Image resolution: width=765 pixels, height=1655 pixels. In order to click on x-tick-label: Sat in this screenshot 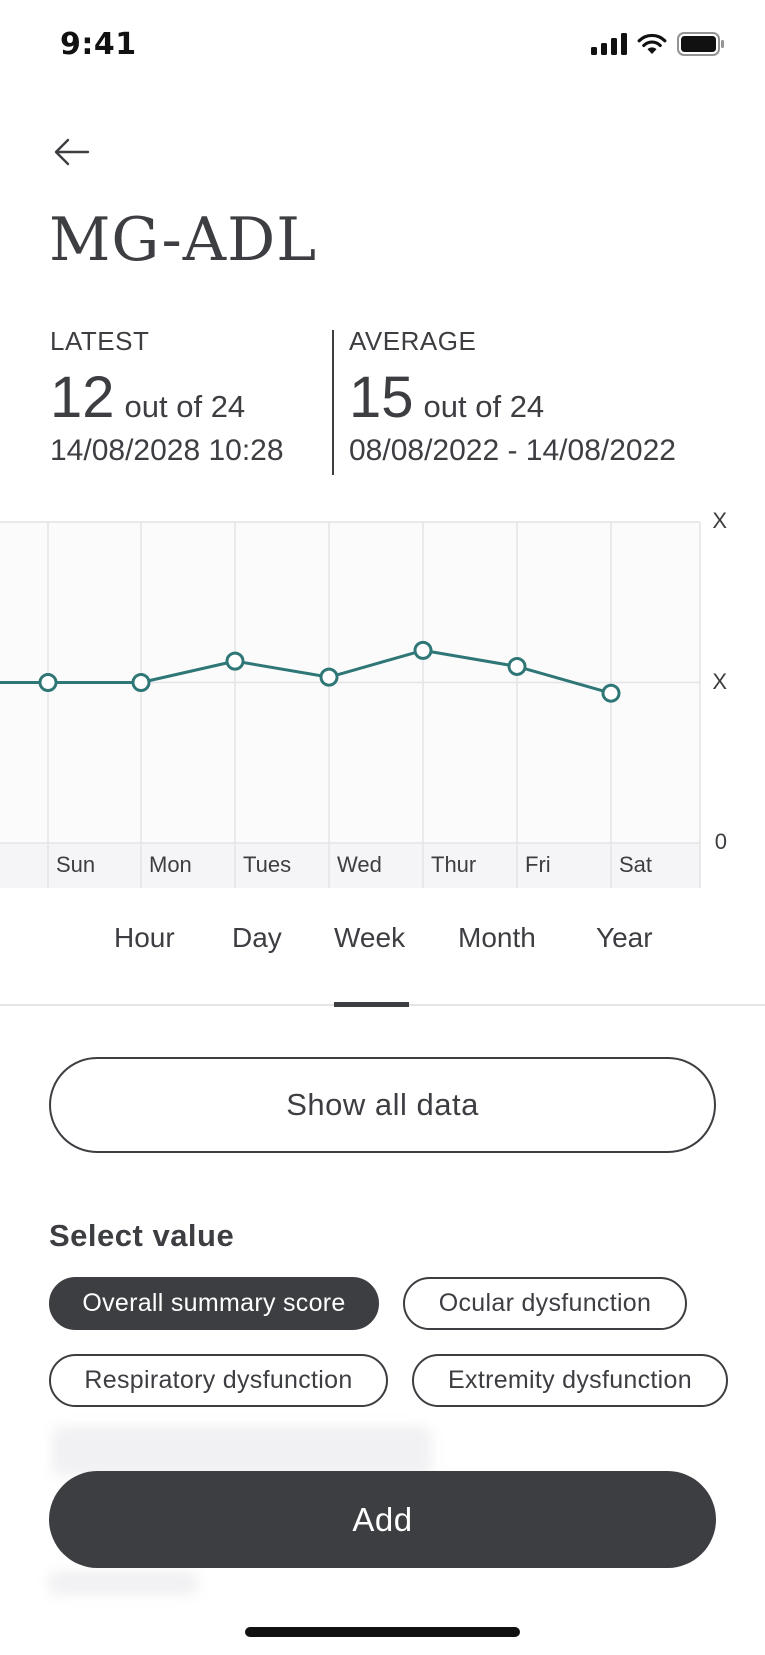, I will do `click(635, 864)`.